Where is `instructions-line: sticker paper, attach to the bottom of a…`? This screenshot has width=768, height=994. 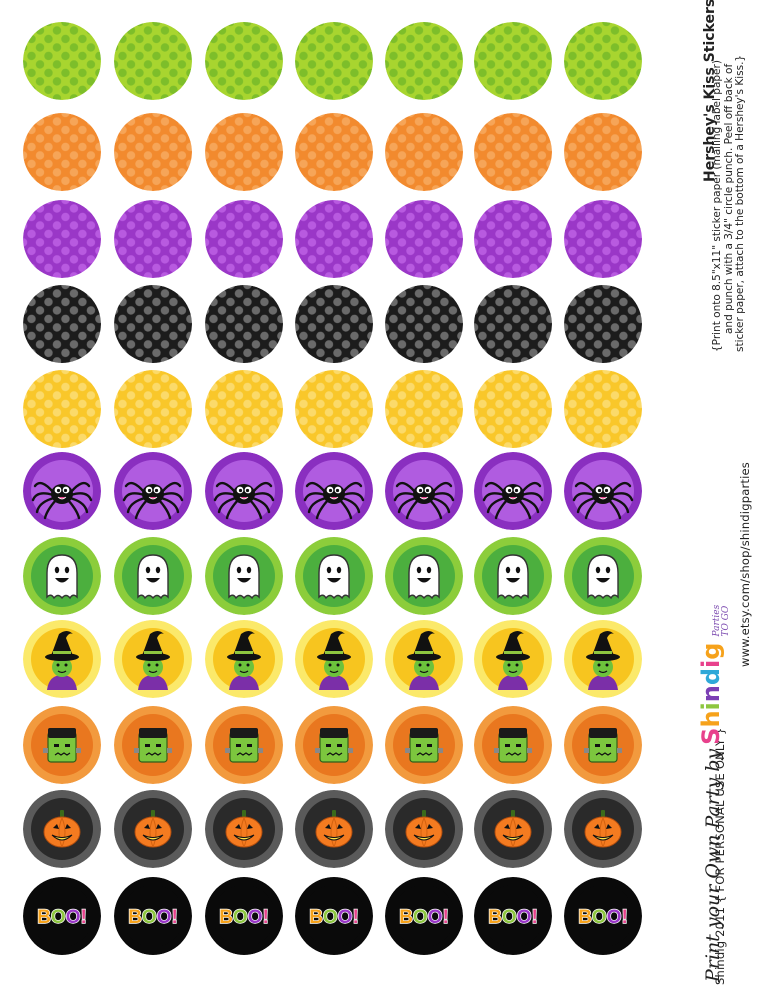
instructions-line: sticker paper, attach to the bottom of a… is located at coordinates (740, 203).